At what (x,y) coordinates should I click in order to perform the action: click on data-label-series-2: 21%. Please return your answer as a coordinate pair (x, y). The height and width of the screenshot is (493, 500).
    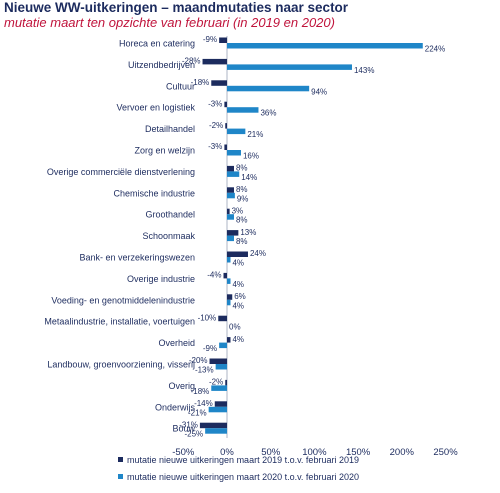
    Looking at the image, I should click on (255, 134).